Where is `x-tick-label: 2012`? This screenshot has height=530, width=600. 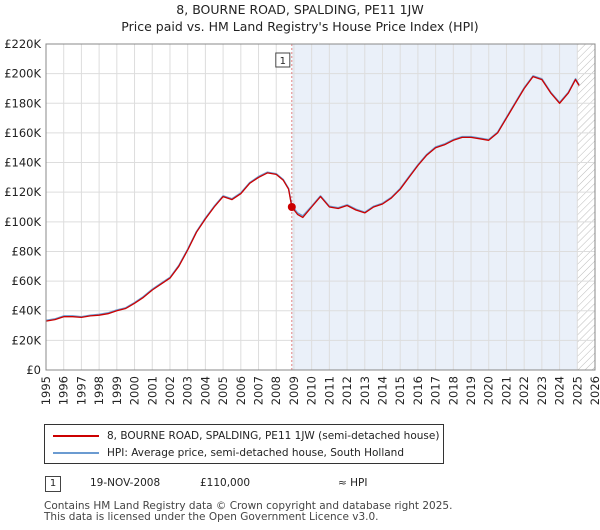
x-tick-label: 2012 is located at coordinates (347, 390).